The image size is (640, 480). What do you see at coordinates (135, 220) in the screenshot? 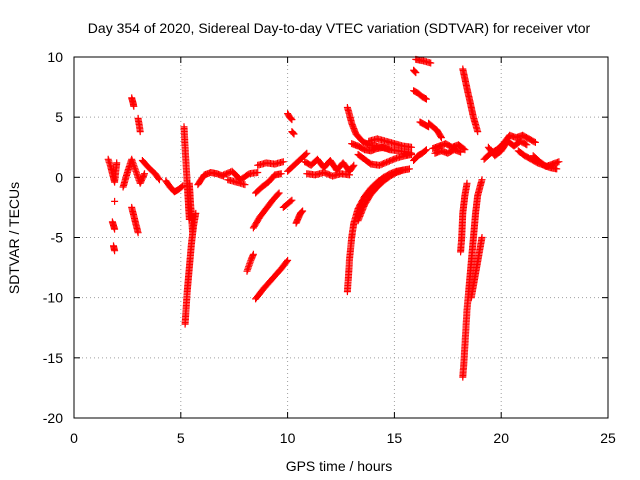
I see `data-series-s08` at bounding box center [135, 220].